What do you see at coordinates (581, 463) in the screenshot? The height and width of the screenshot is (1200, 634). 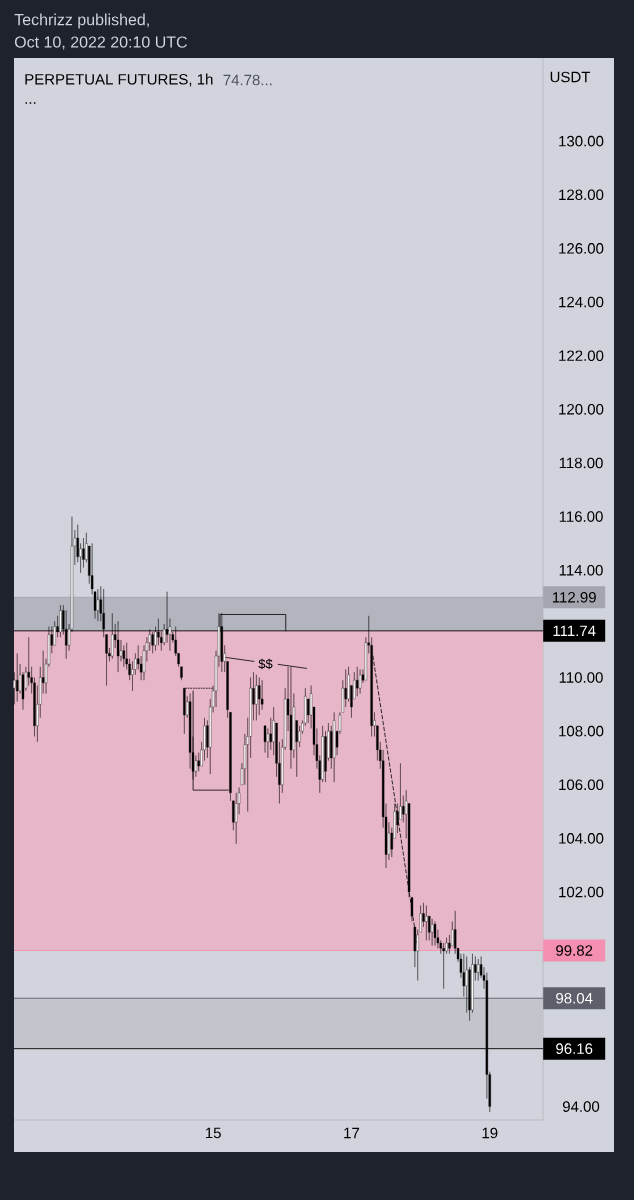 I see `y-tick-label: 118.00` at bounding box center [581, 463].